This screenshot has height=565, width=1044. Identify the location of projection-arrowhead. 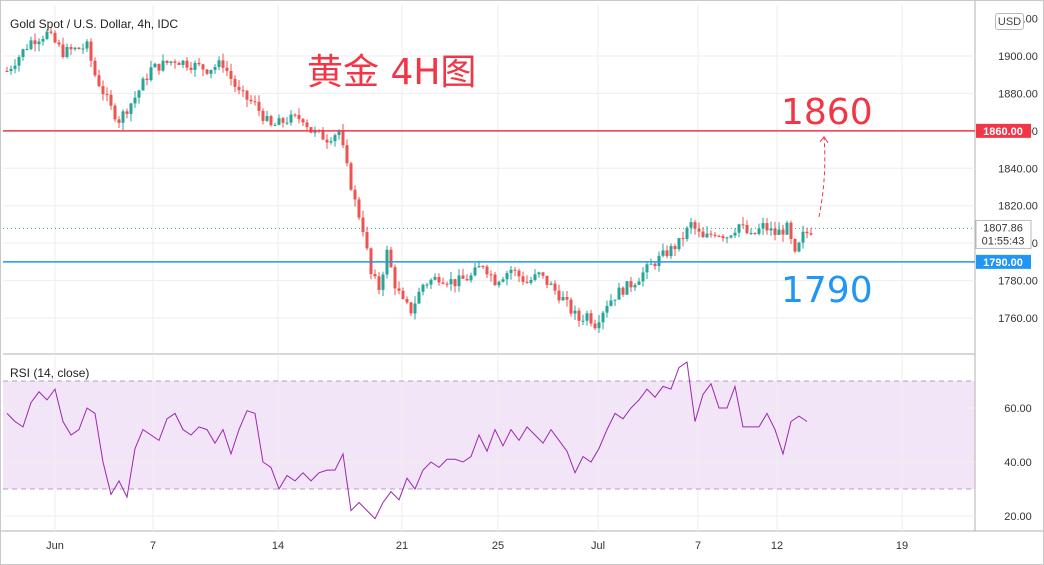
(824, 140).